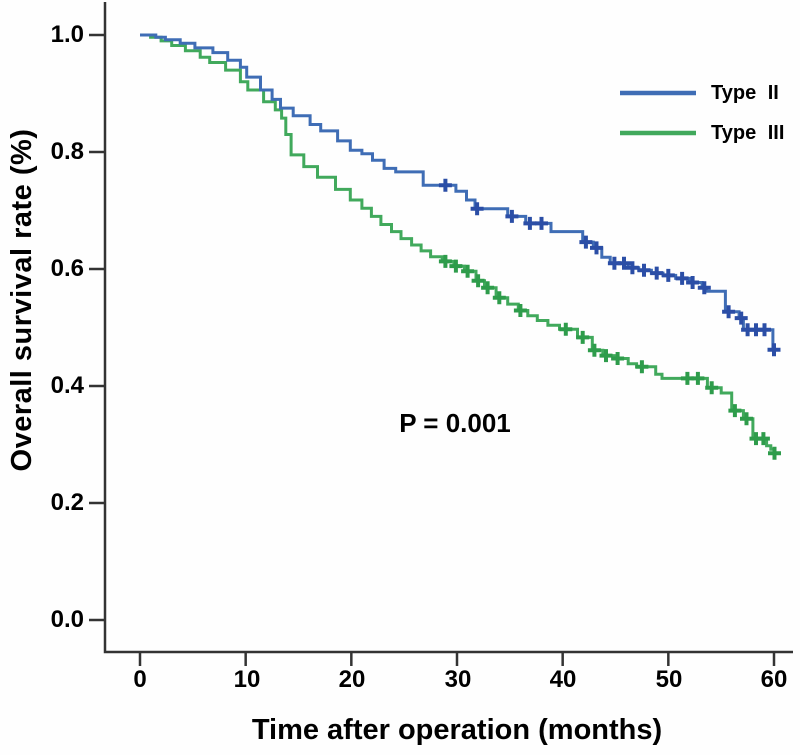  Describe the element at coordinates (669, 679) in the screenshot. I see `x-tick-label-50: 50` at that location.